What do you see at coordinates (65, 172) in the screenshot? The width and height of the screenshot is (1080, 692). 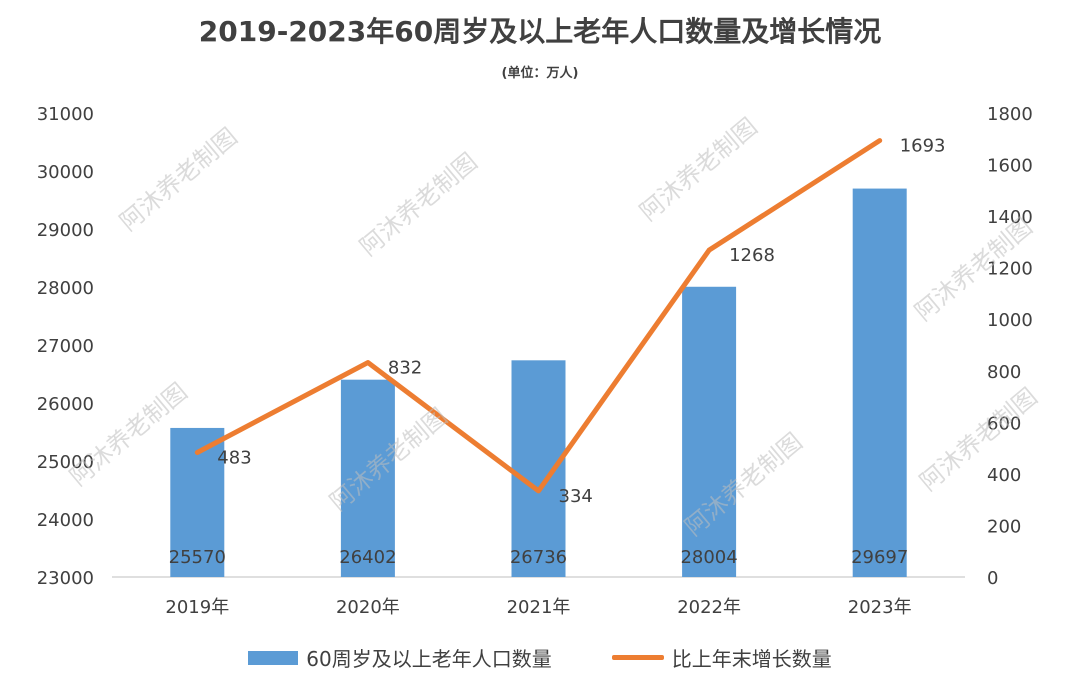 I see `y-left-tick-label: 30000` at bounding box center [65, 172].